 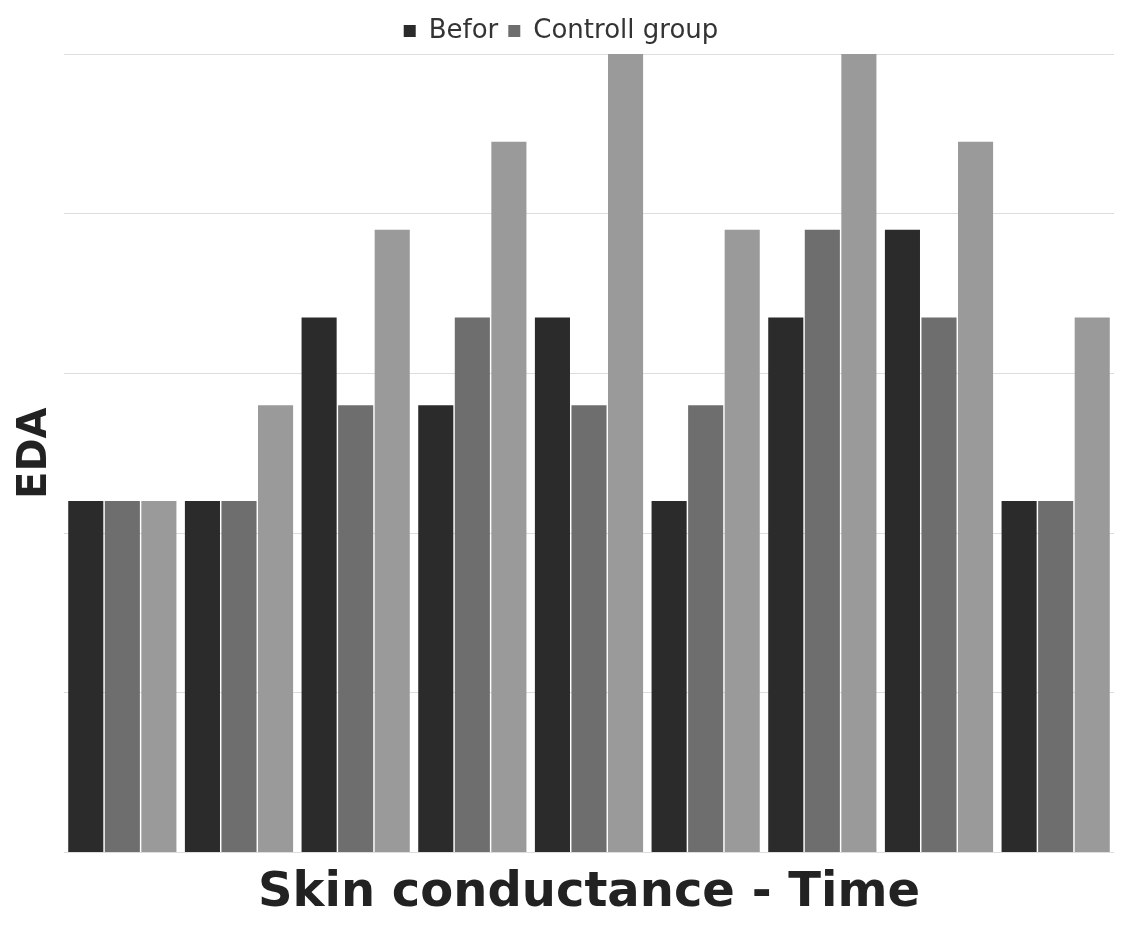 What do you see at coordinates (32, 453) in the screenshot?
I see `y-axis-title: EDA` at bounding box center [32, 453].